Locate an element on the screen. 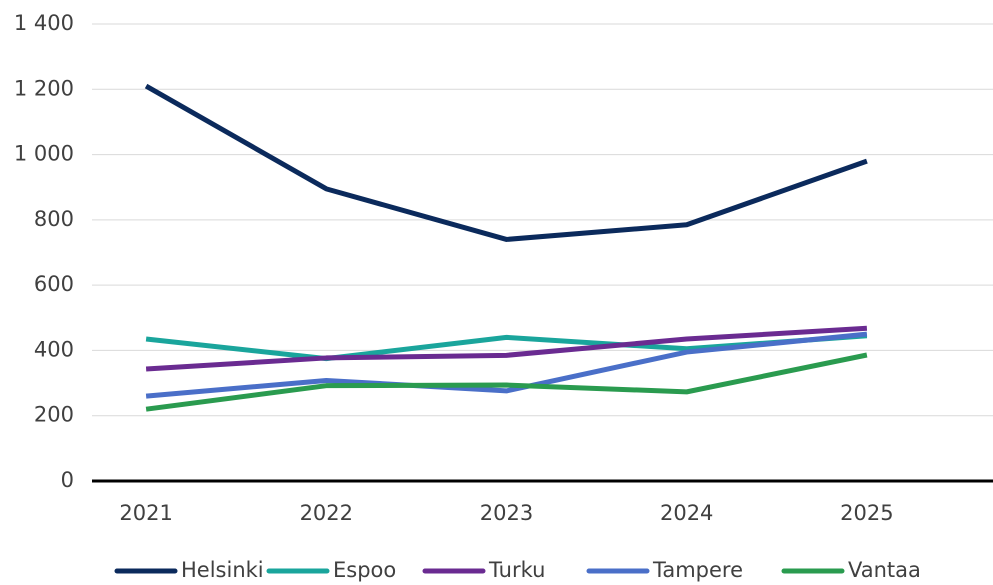 This screenshot has height=585, width=993. y-tick-label: 1 200 is located at coordinates (44, 88).